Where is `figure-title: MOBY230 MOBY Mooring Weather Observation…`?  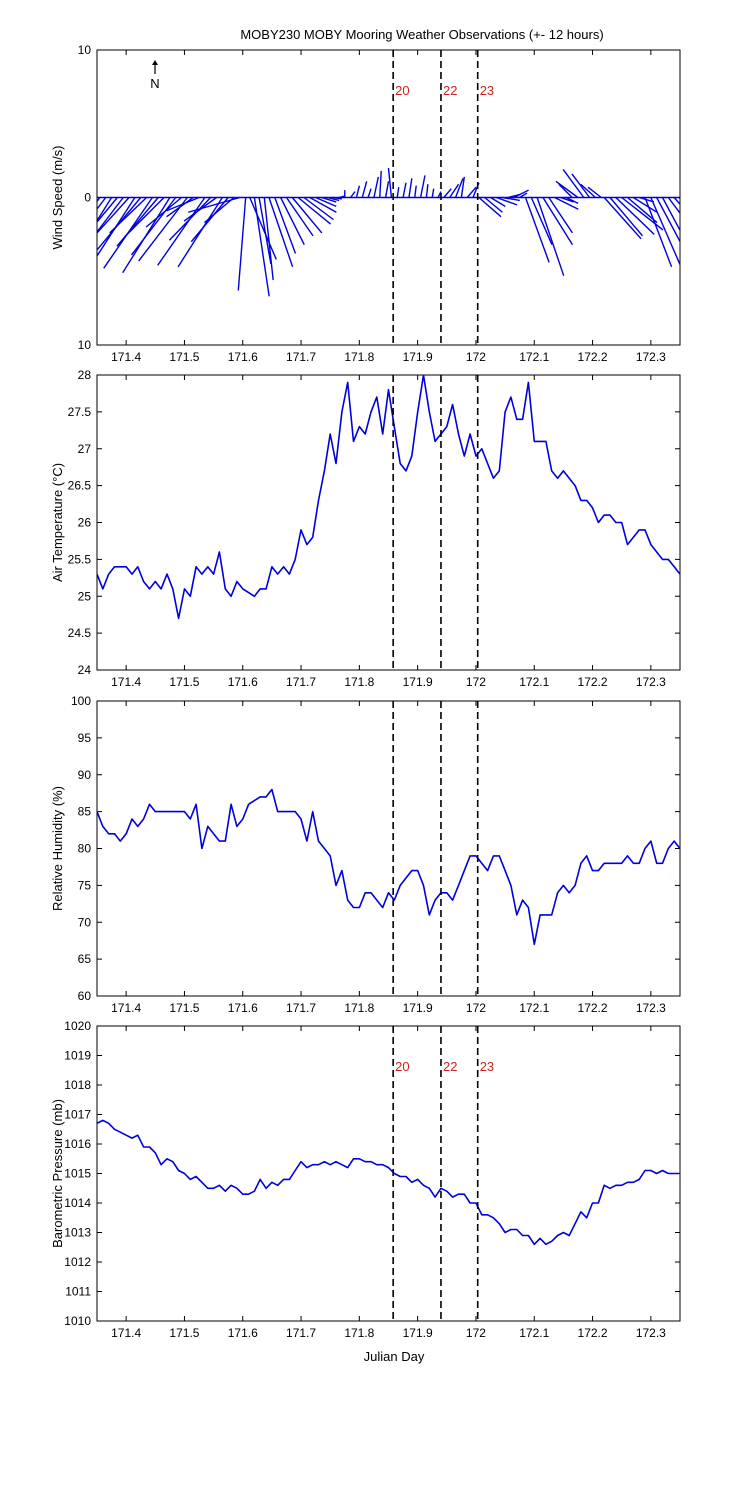
figure-title: MOBY230 MOBY Mooring Weather Observation… is located at coordinates (421, 34).